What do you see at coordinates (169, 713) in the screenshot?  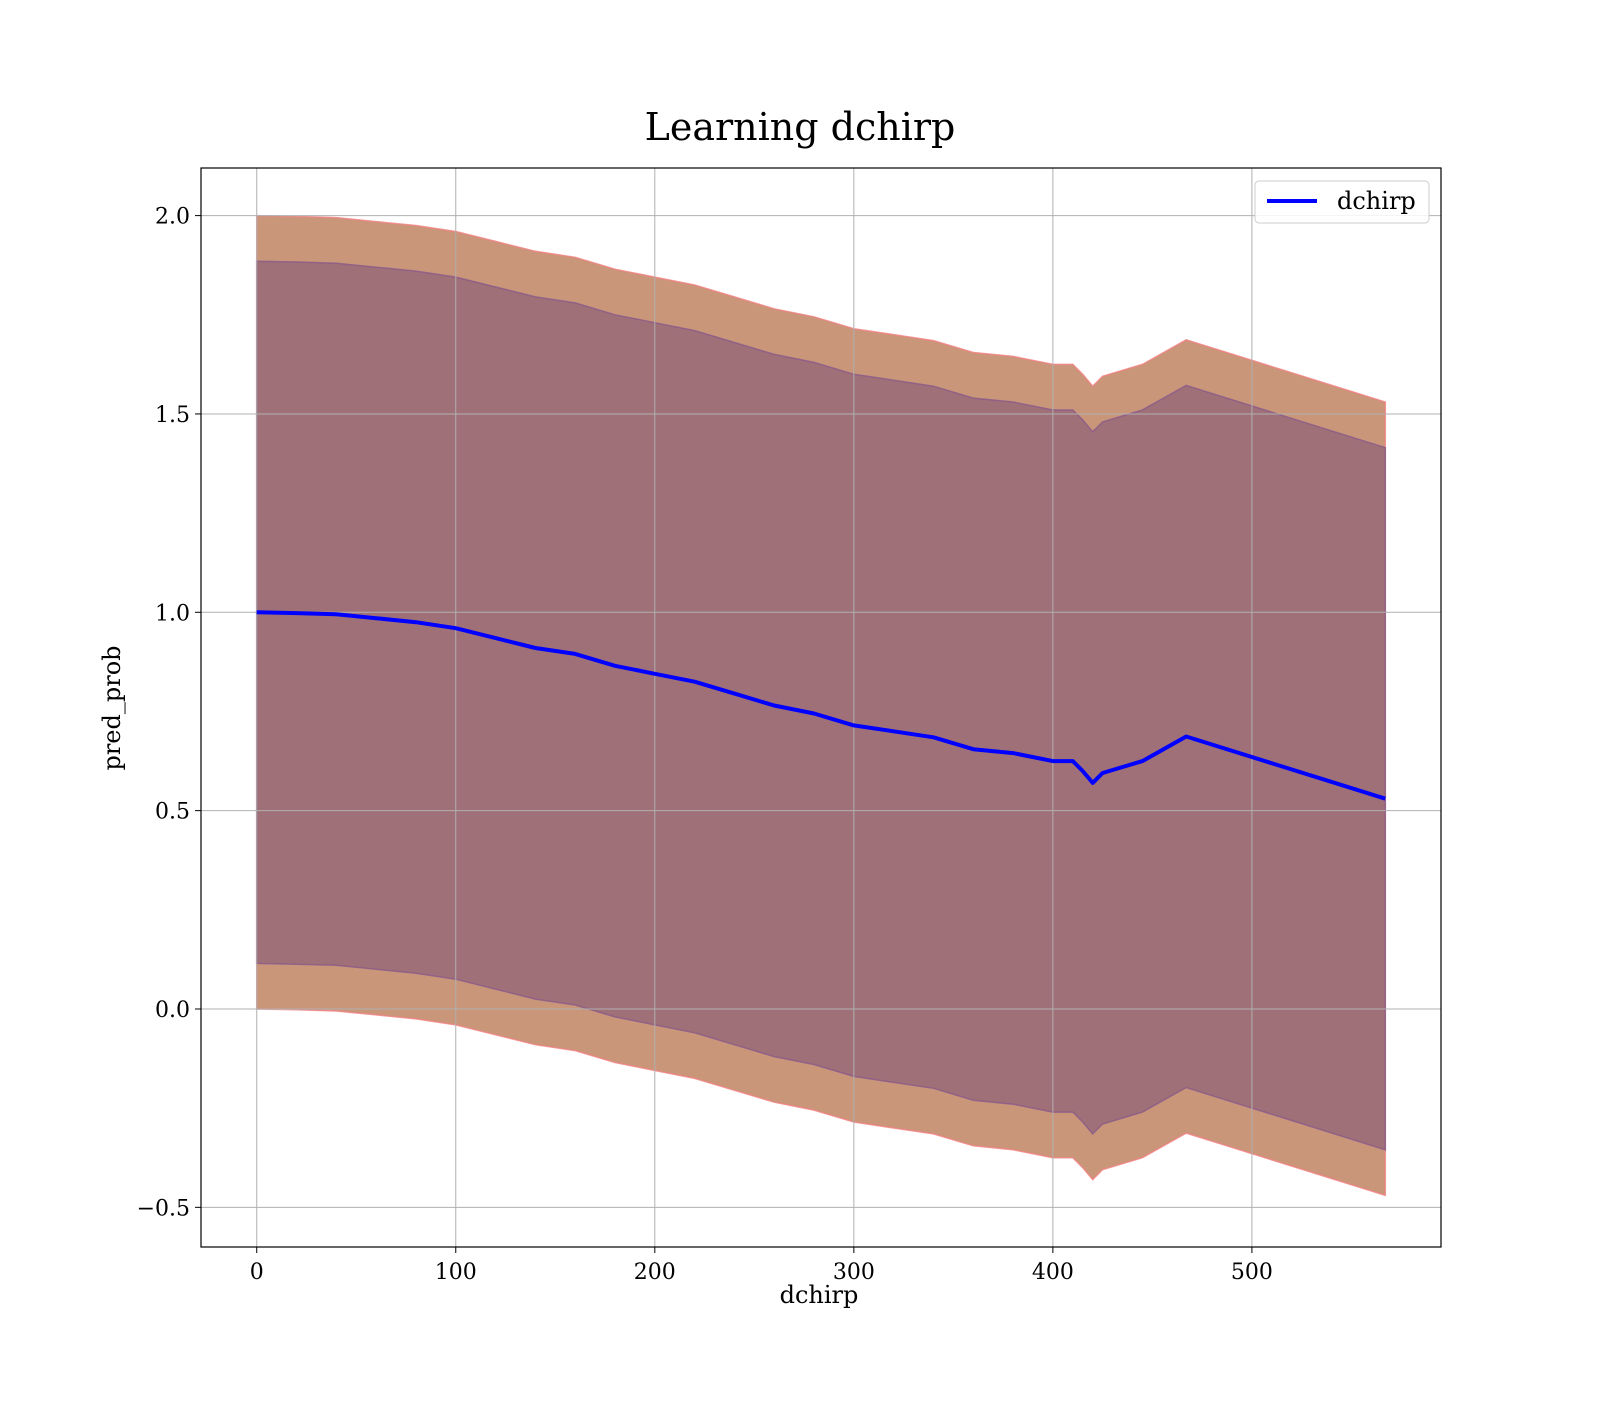 I see `y-axis-ticks: −0.5 0.0 0.5 1.0 1.5 2.0` at bounding box center [169, 713].